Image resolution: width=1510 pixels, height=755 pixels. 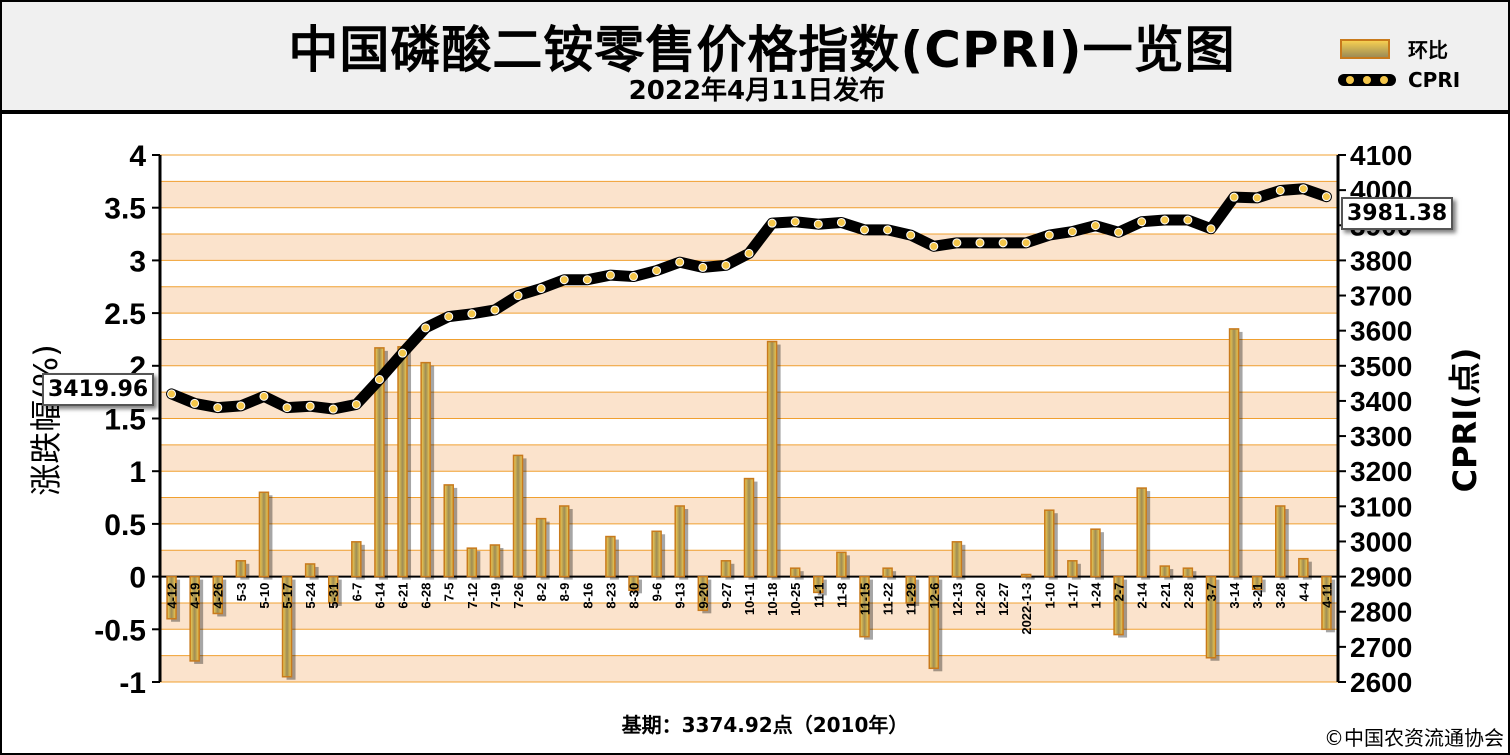 What do you see at coordinates (657, 592) in the screenshot?
I see `x-tick-label: 9-6` at bounding box center [657, 592].